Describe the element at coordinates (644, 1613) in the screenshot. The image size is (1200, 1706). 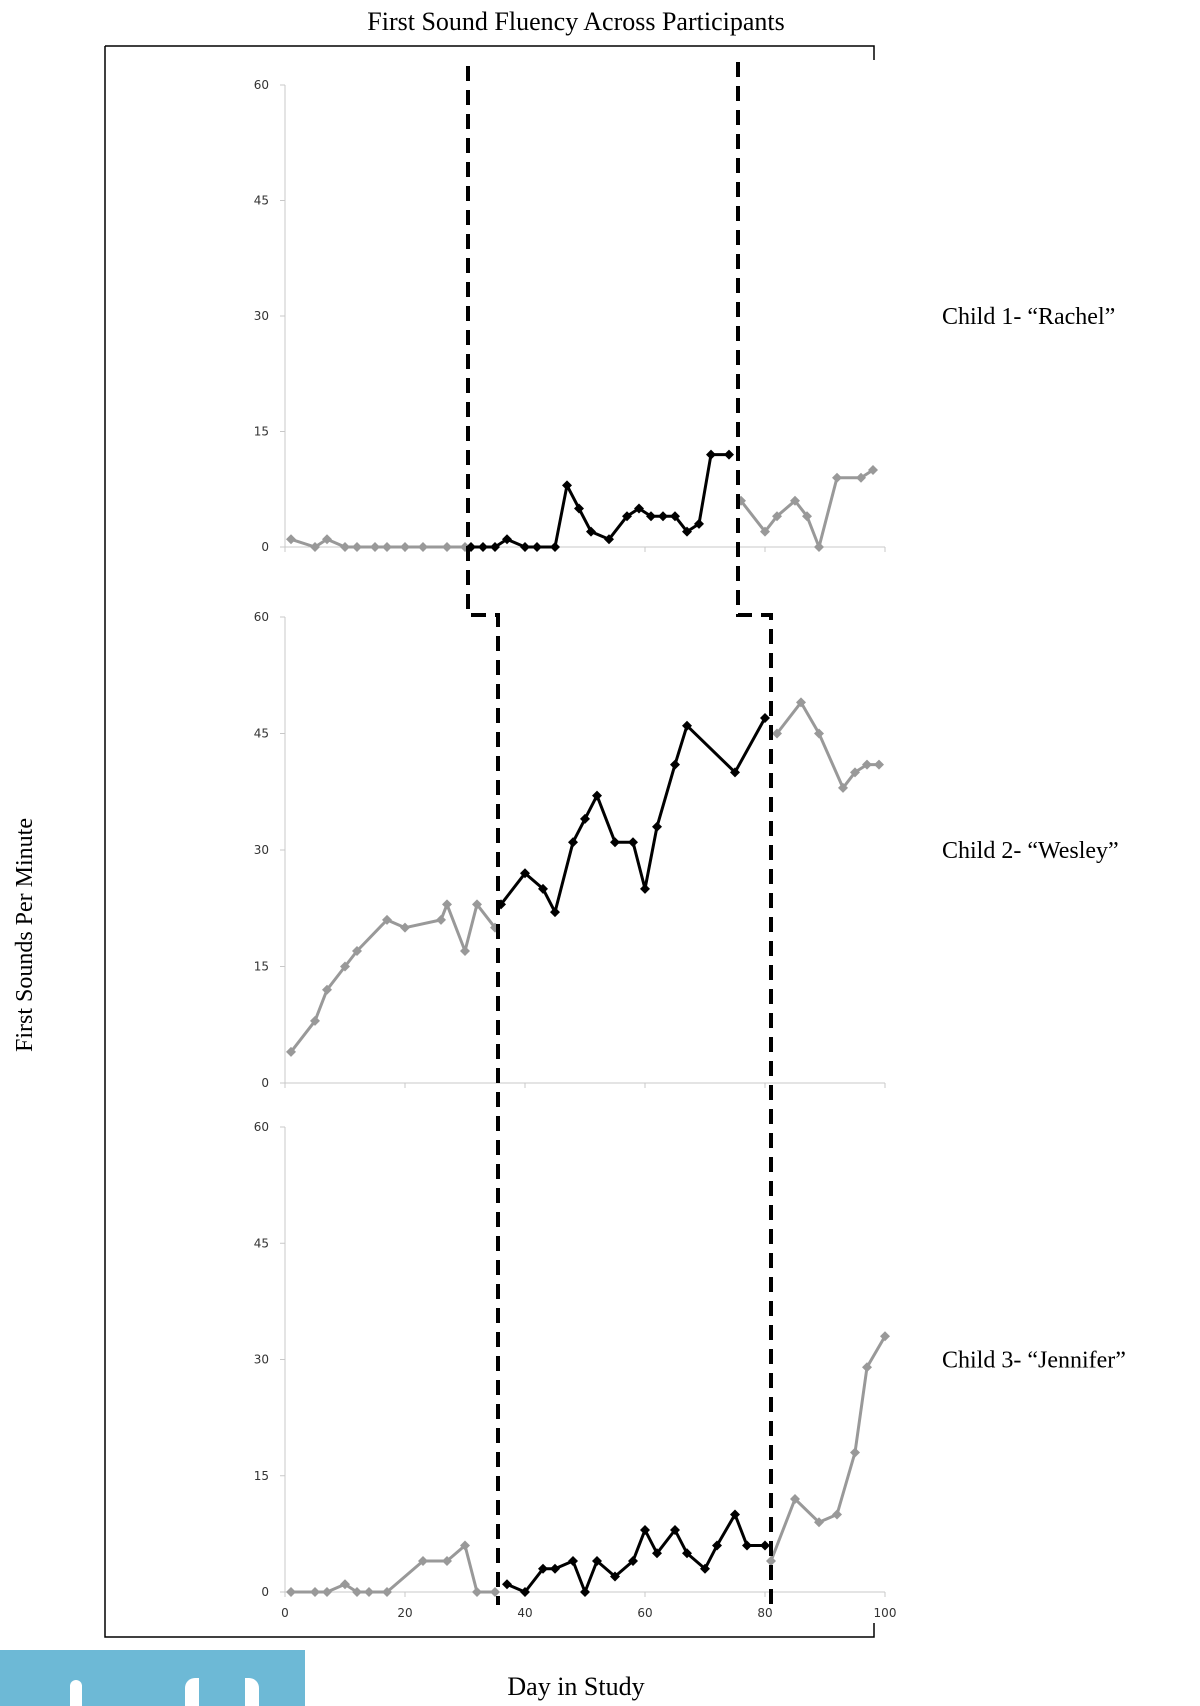
I see `x-tick-label: 60` at that location.